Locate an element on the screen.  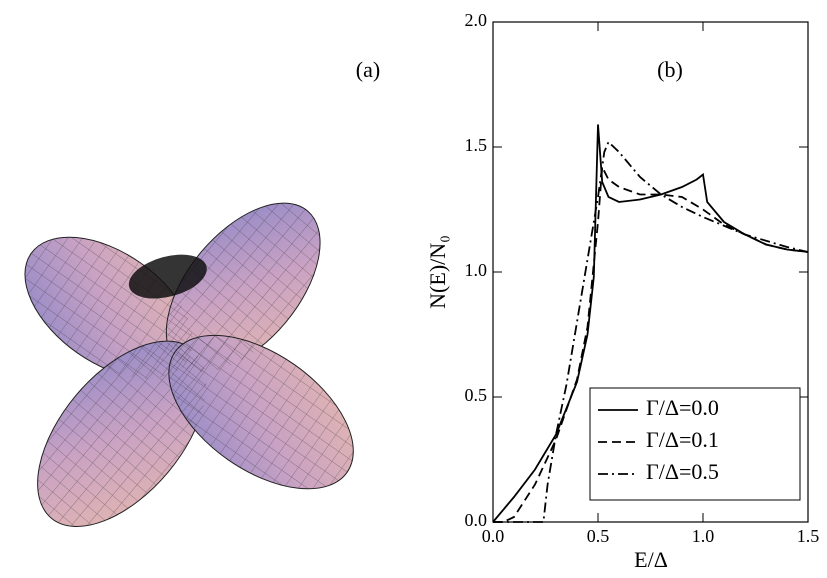
legend-label: Γ/Δ=0.1 is located at coordinates (682, 439).